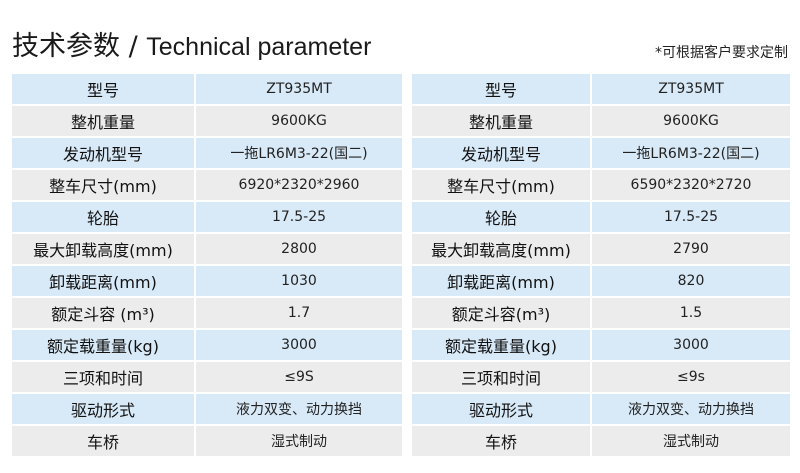 The width and height of the screenshot is (800, 473). What do you see at coordinates (691, 281) in the screenshot?
I see `spec-value: 820` at bounding box center [691, 281].